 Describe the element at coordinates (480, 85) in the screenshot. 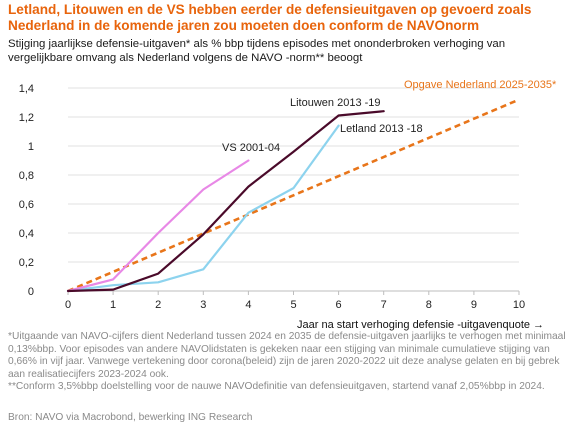

I see `series-label-4: Opgave Nederland 2025-2035*` at that location.